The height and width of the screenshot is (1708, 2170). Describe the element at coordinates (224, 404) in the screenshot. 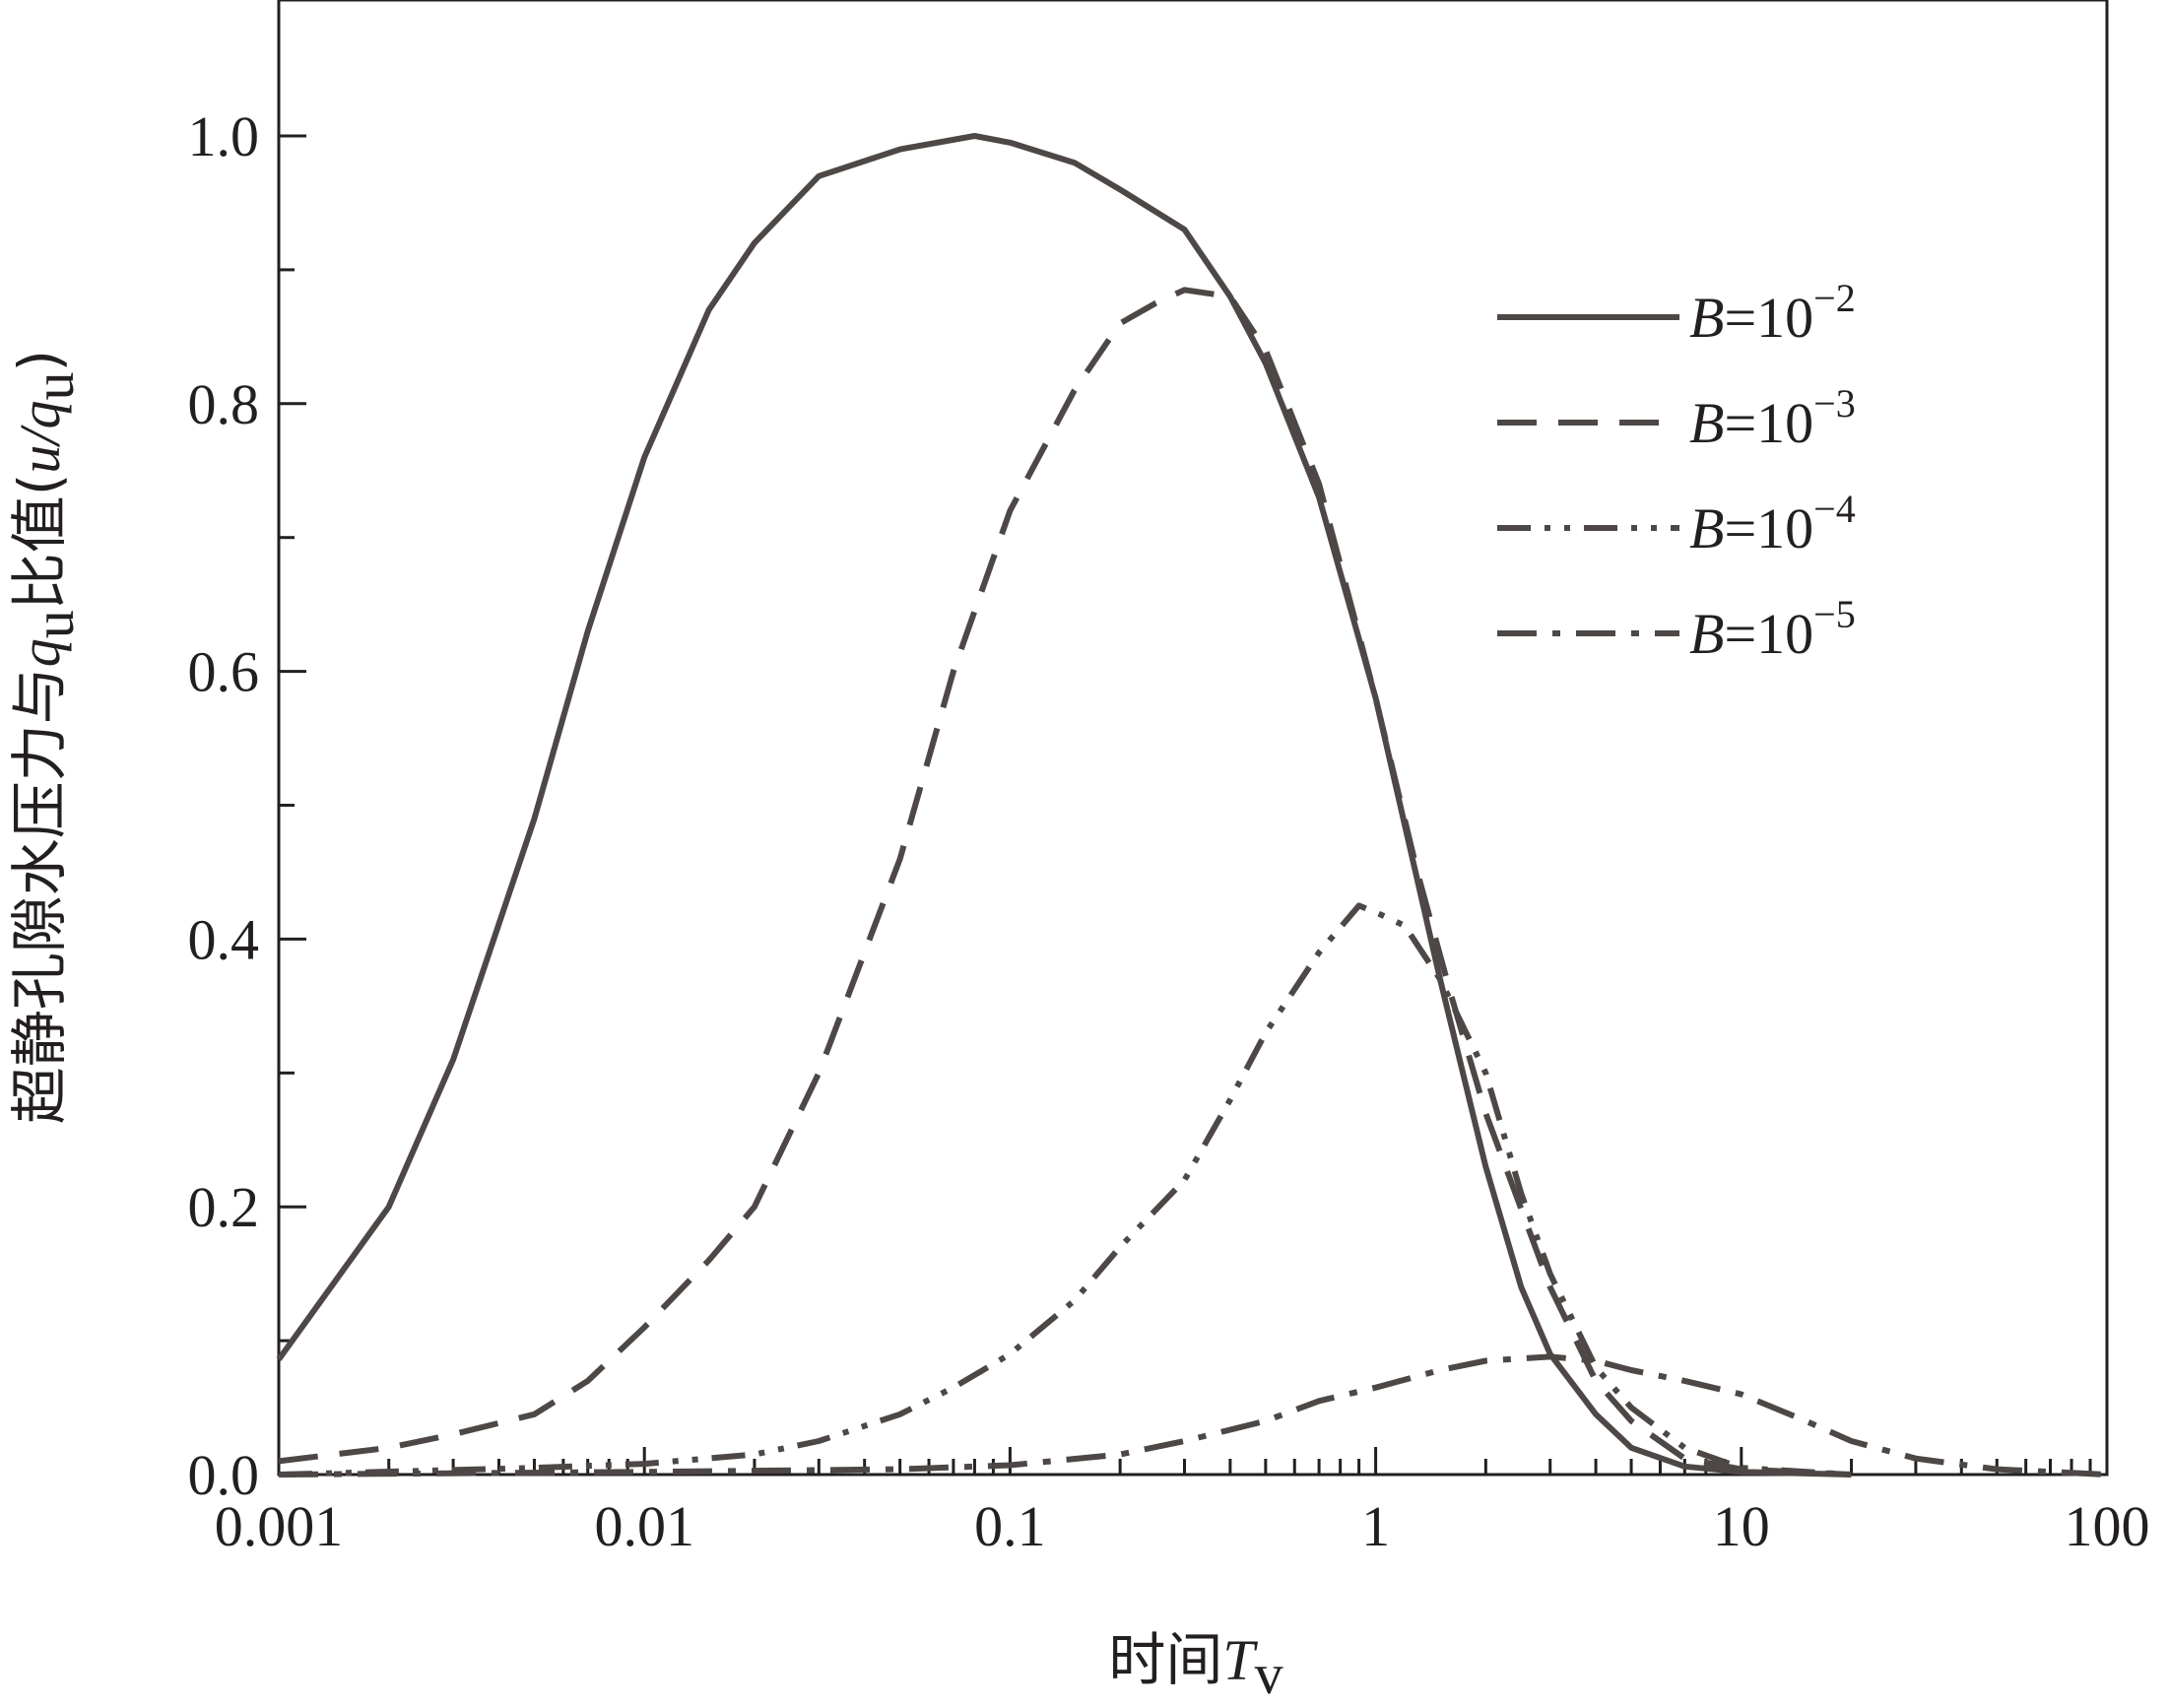

I see `y-tick-label: 0.8` at that location.